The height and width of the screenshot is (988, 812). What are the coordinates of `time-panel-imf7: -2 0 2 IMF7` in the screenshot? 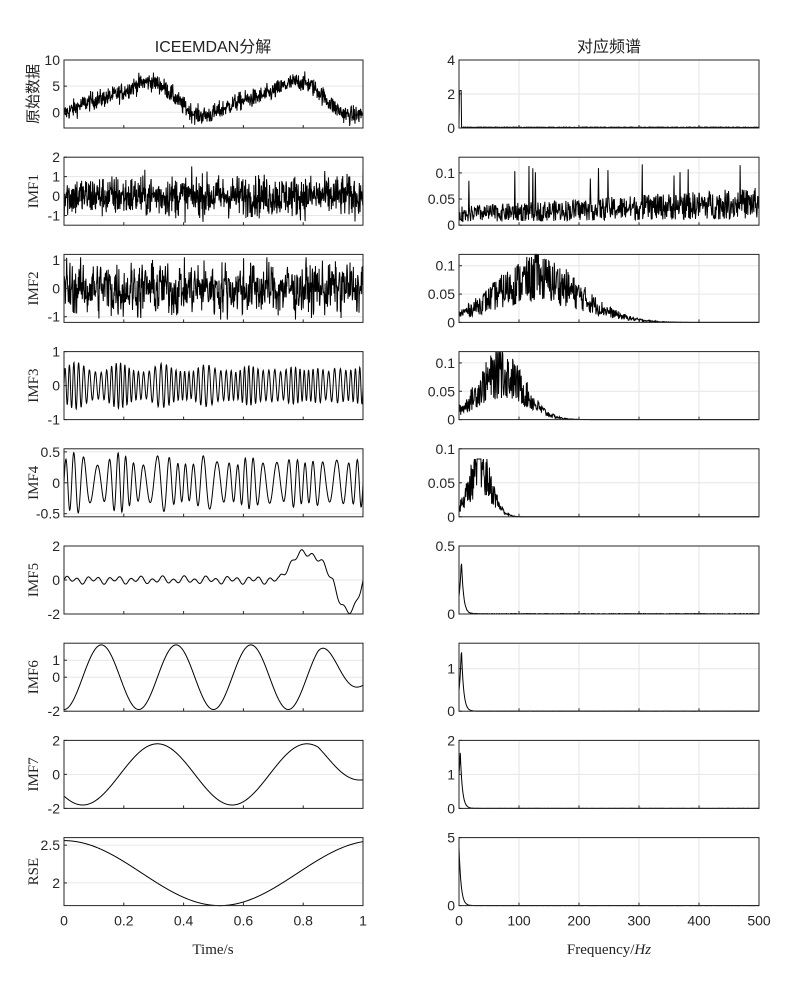 It's located at (195, 774).